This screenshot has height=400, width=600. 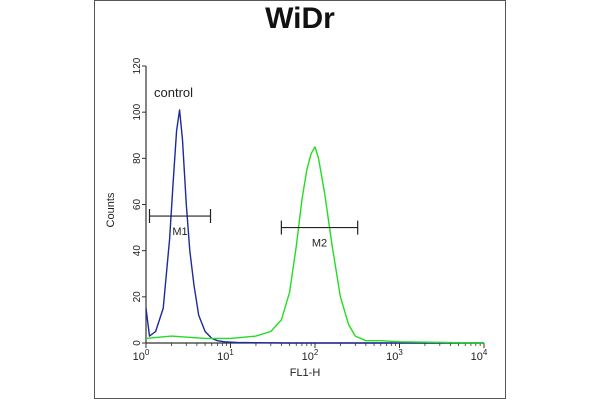 What do you see at coordinates (253, 229) in the screenshot?
I see `marker-layer: M1 M2` at bounding box center [253, 229].